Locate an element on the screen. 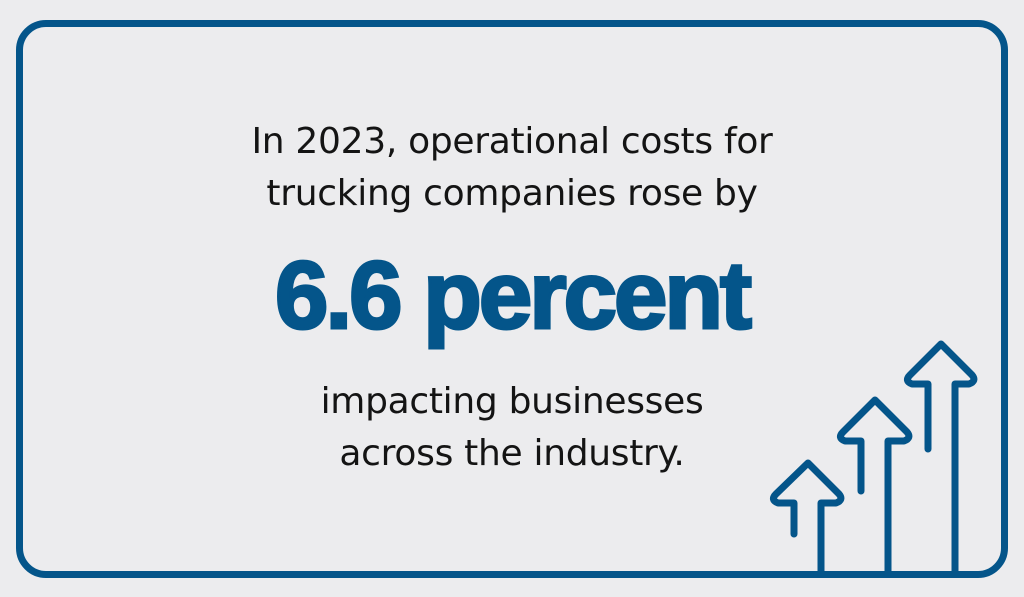  intro-line-1: In 2023, operational costs for is located at coordinates (512, 141).